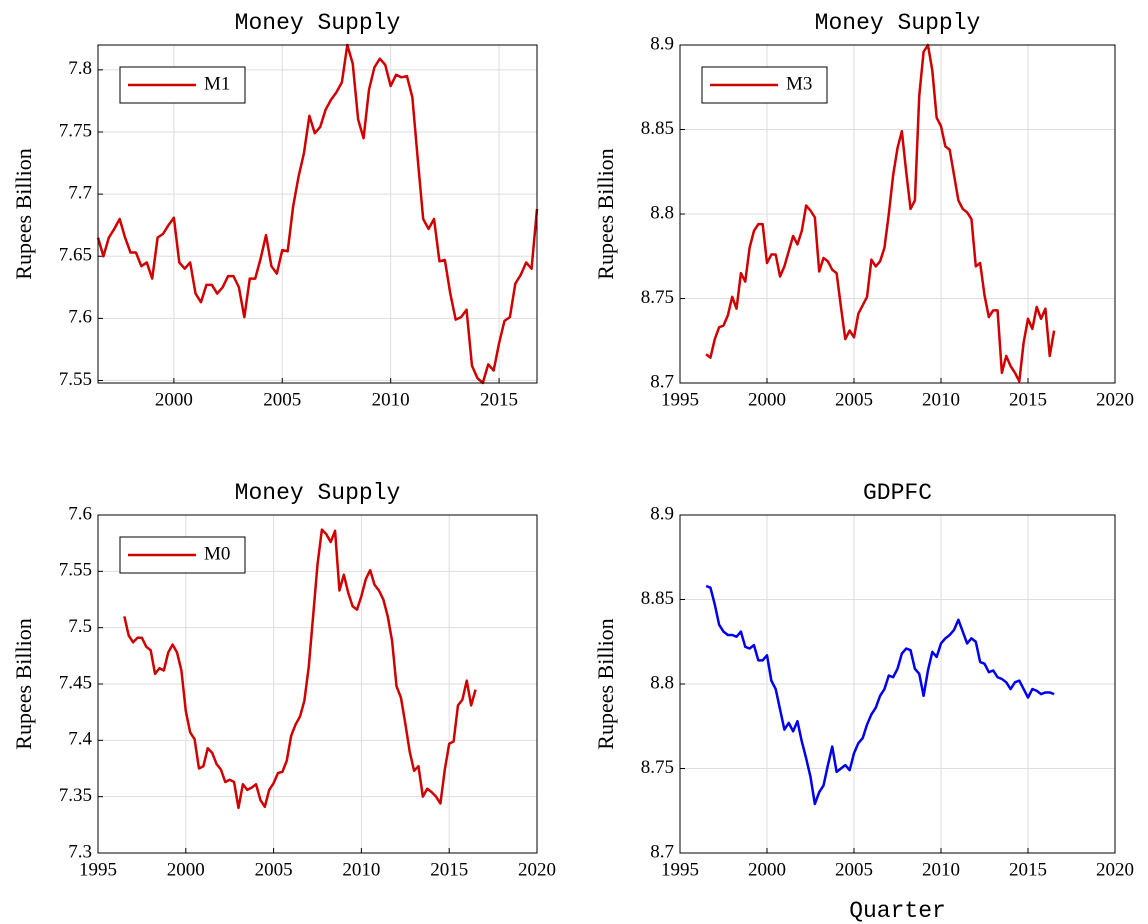  I want to click on x-axis-label: Quarter, so click(897, 911).